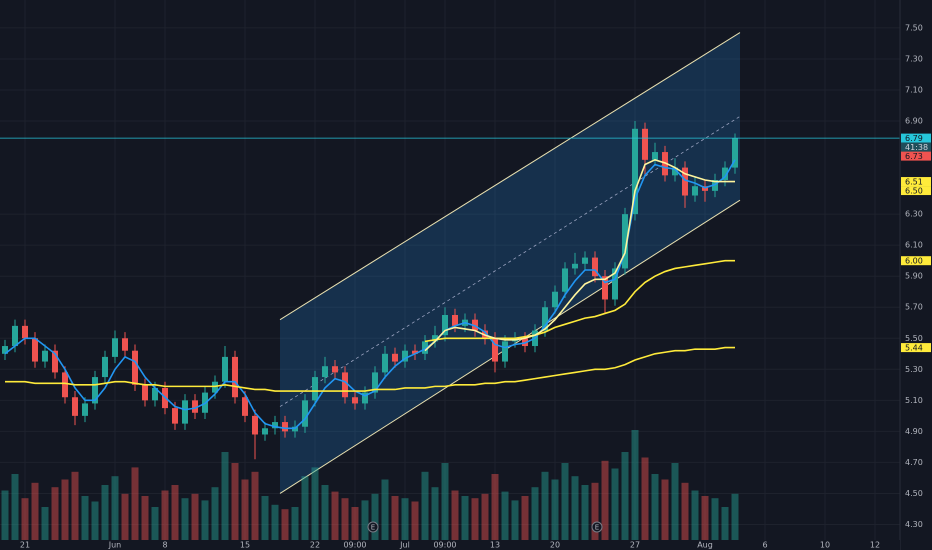  I want to click on y-tick-label: 7.10, so click(914, 90).